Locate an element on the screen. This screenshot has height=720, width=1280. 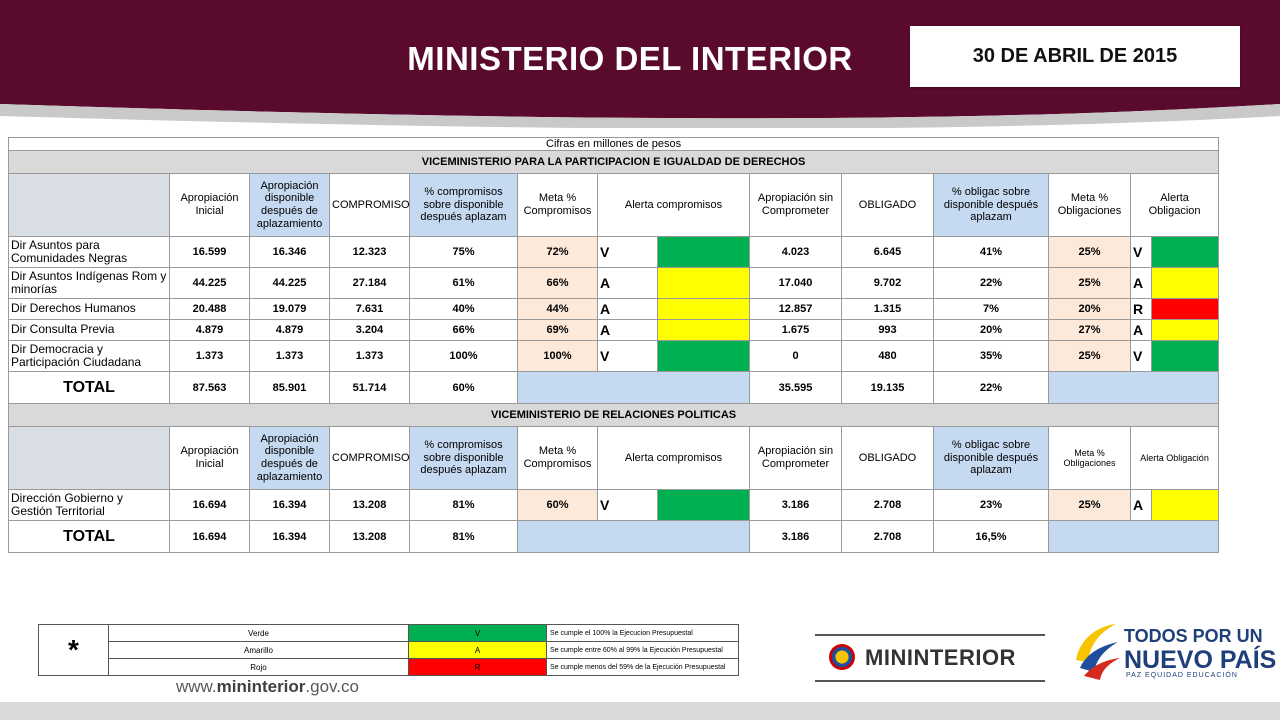
cell-inicial: 16.599 is located at coordinates (209, 252).